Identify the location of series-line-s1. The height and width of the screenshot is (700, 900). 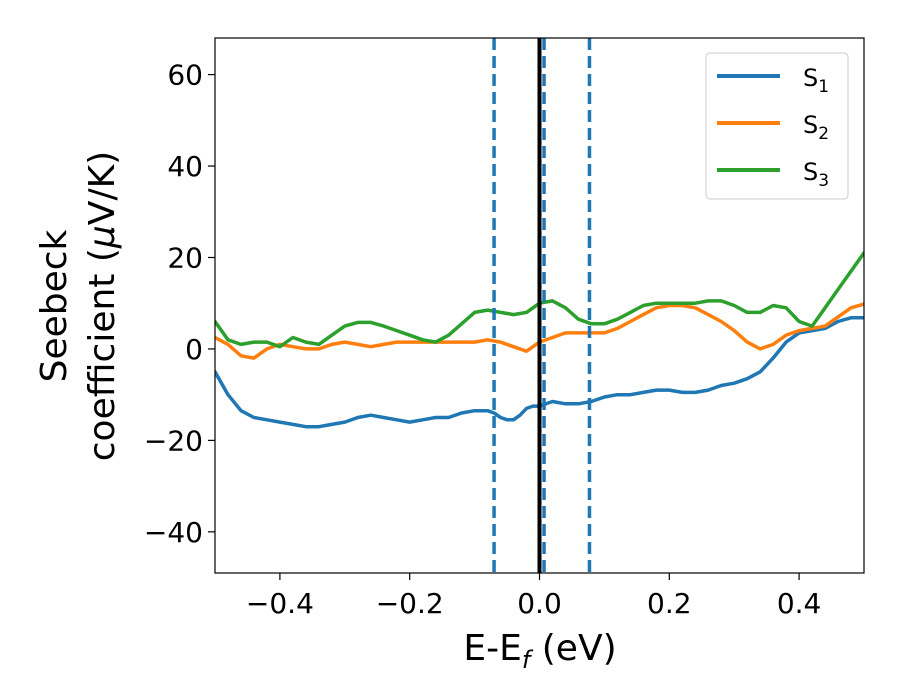
(539, 372).